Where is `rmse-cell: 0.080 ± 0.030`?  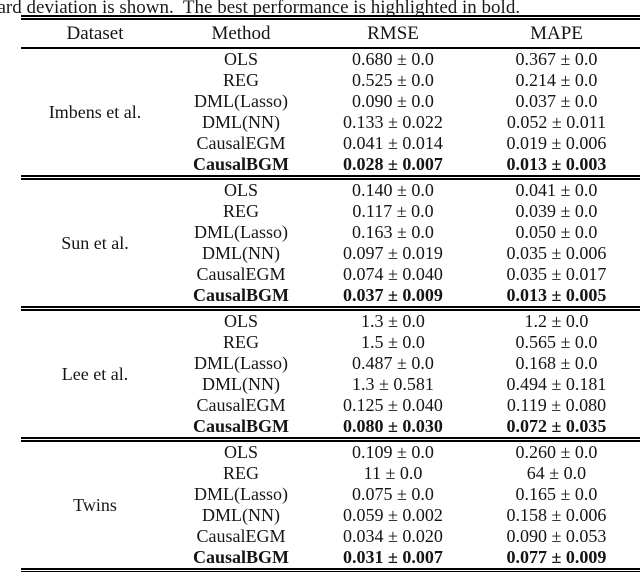 rmse-cell: 0.080 ± 0.030 is located at coordinates (393, 426).